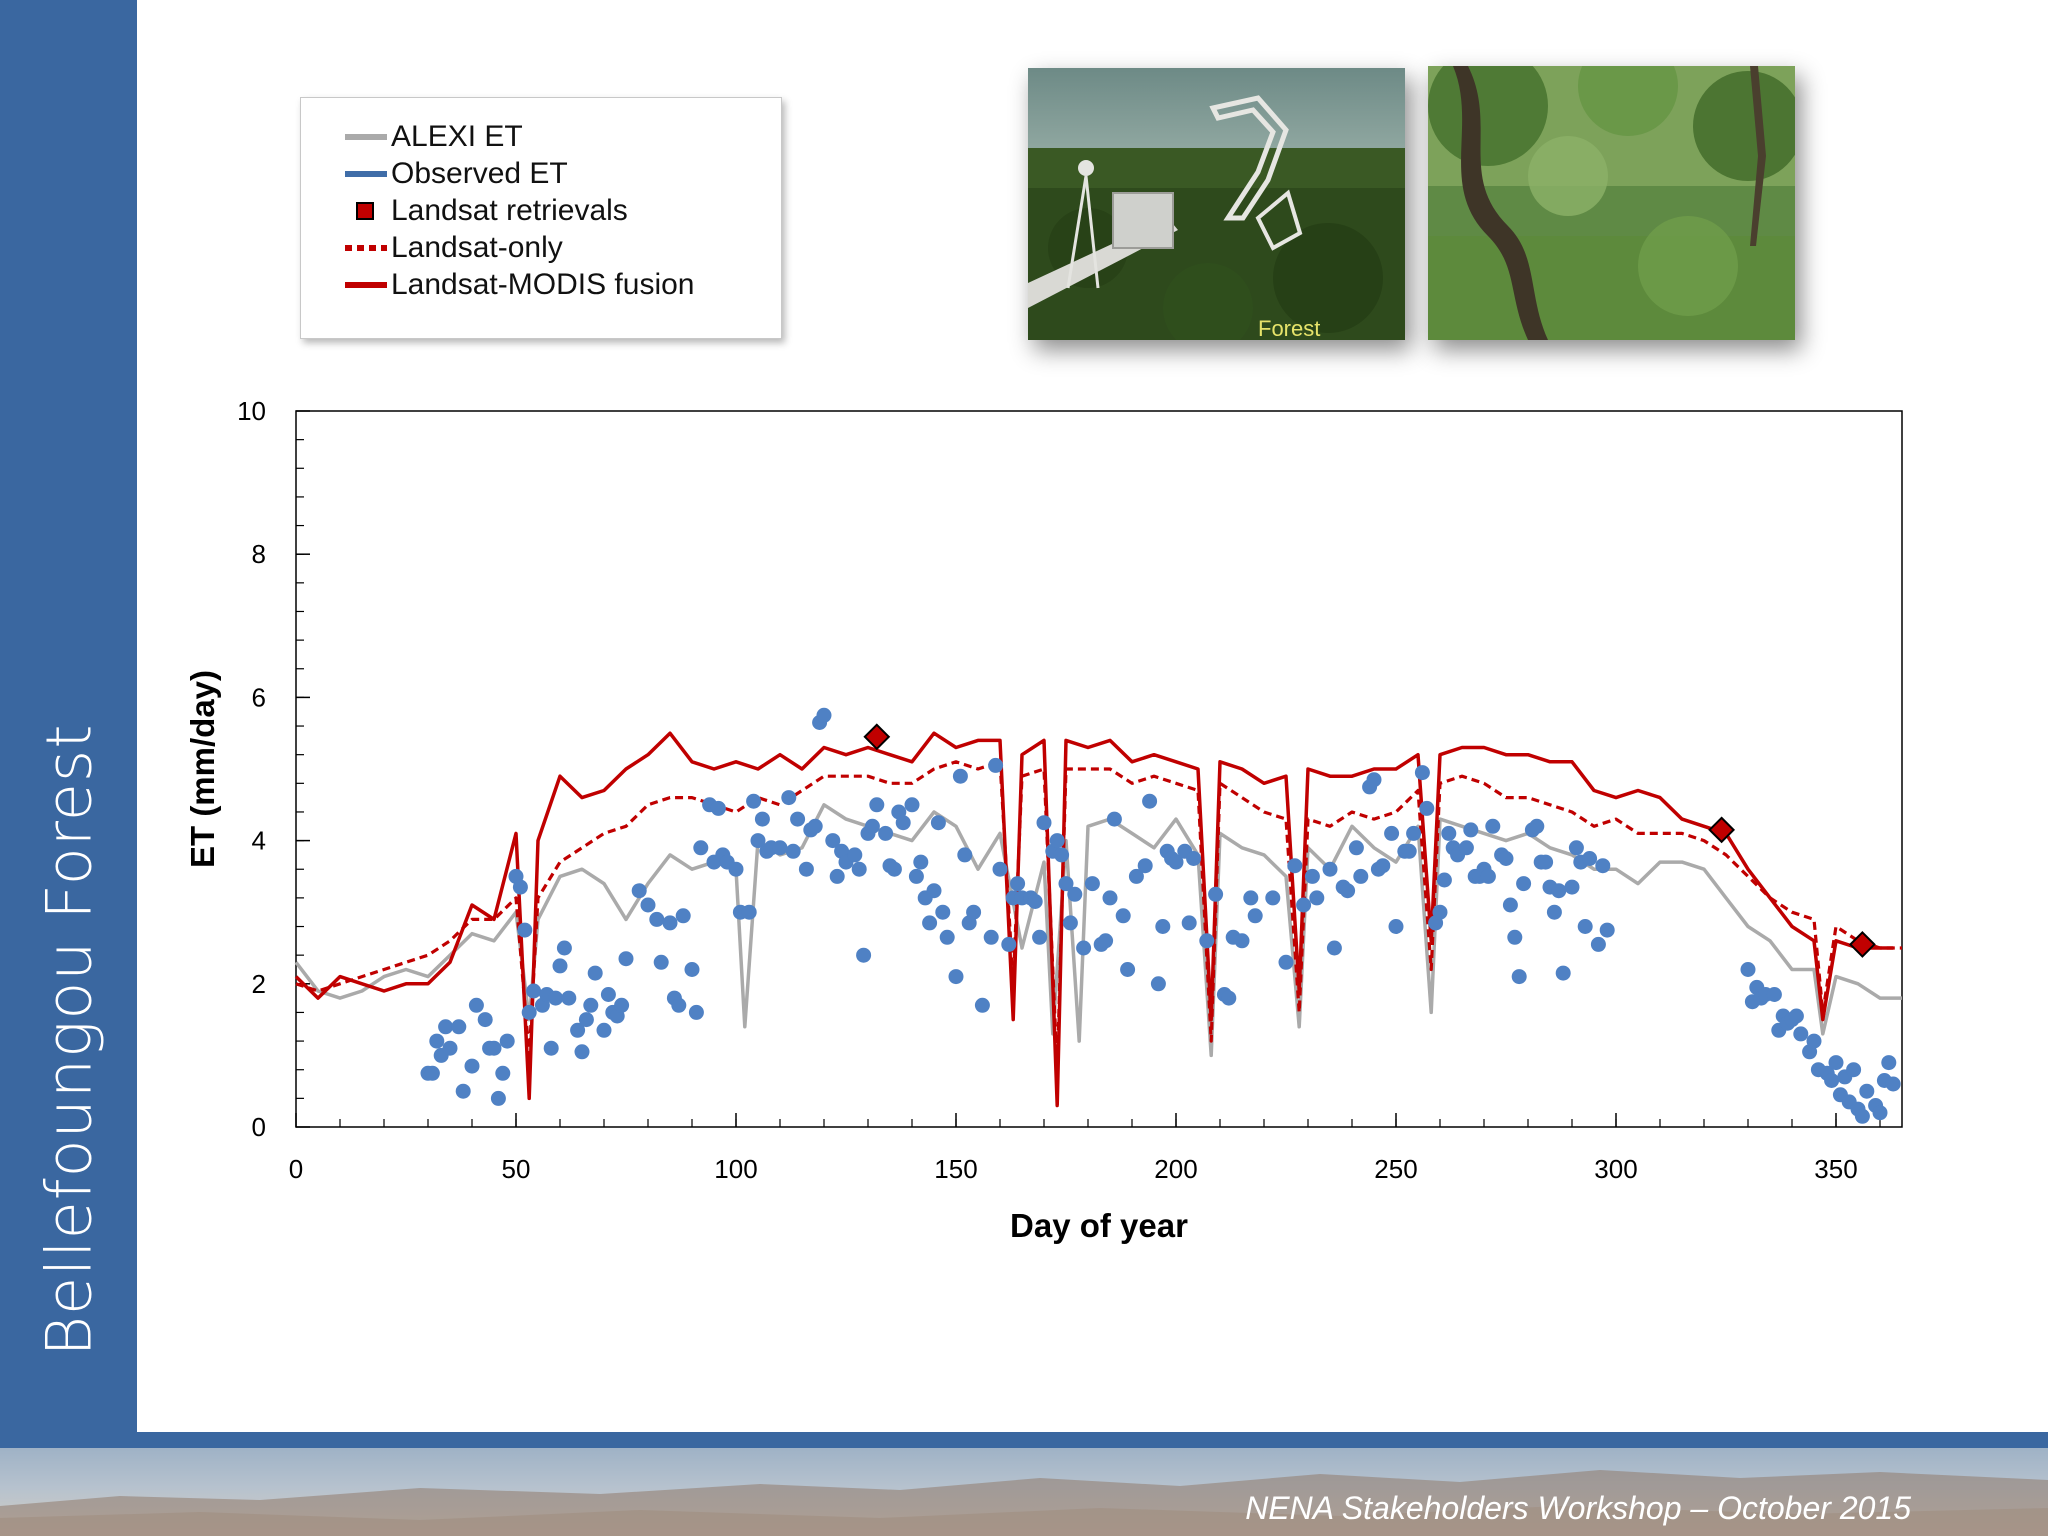 This screenshot has height=1536, width=2048. Describe the element at coordinates (259, 554) in the screenshot. I see `y-tick-label: 8` at that location.